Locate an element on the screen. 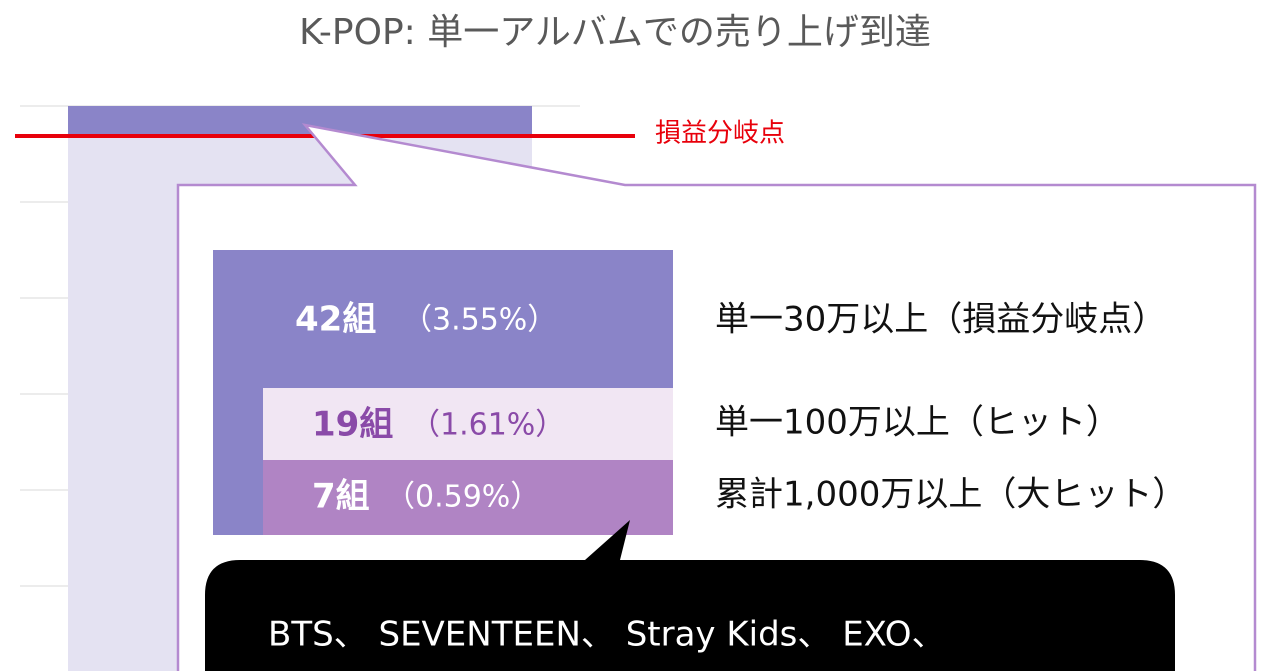 The height and width of the screenshot is (671, 1280). row-count: 42組 is located at coordinates (335, 320).